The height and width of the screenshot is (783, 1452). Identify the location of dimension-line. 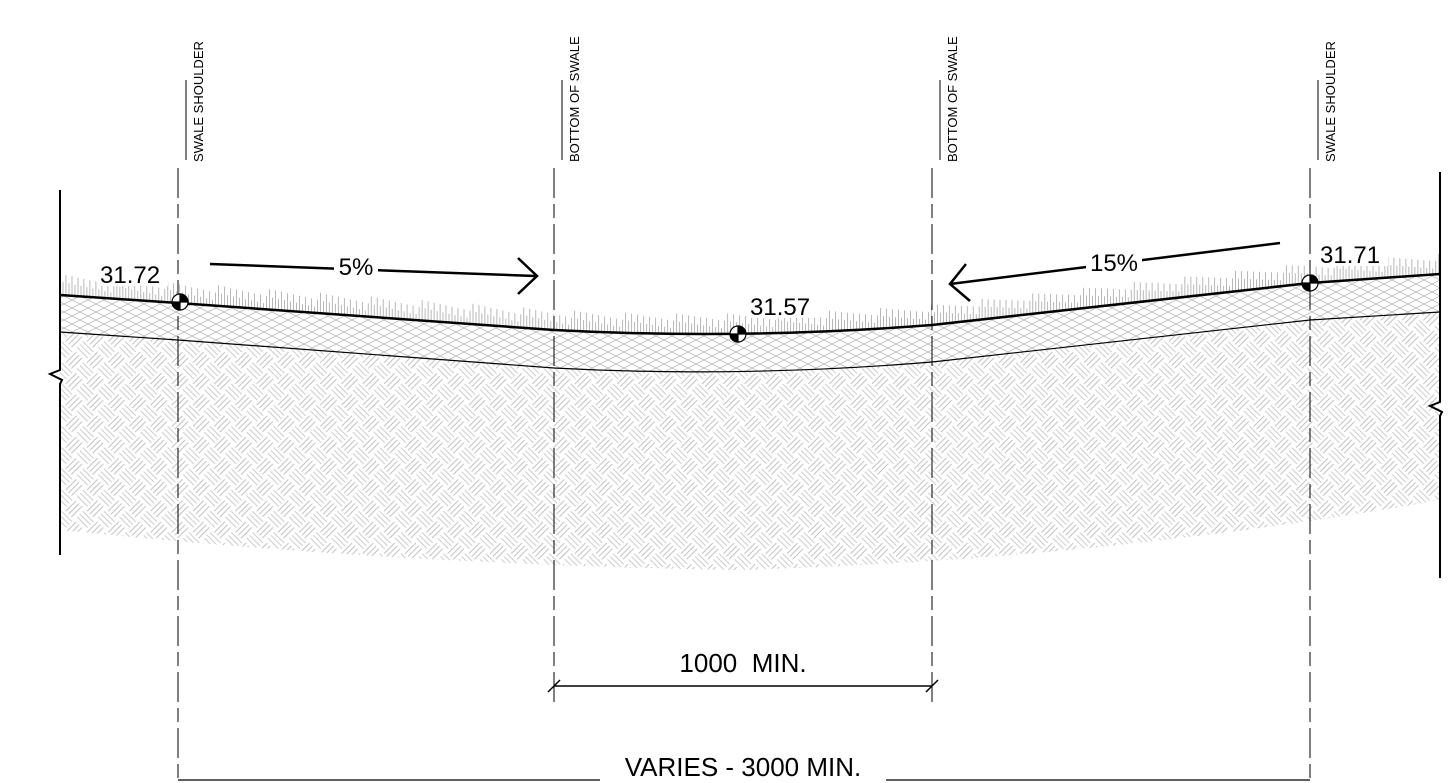
(743, 686).